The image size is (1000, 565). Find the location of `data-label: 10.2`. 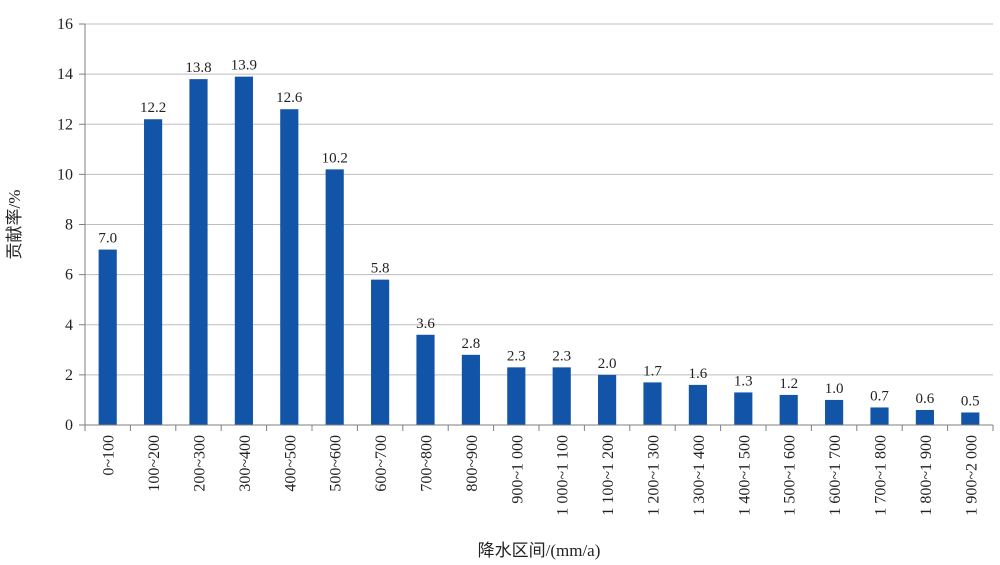

data-label: 10.2 is located at coordinates (335, 158).